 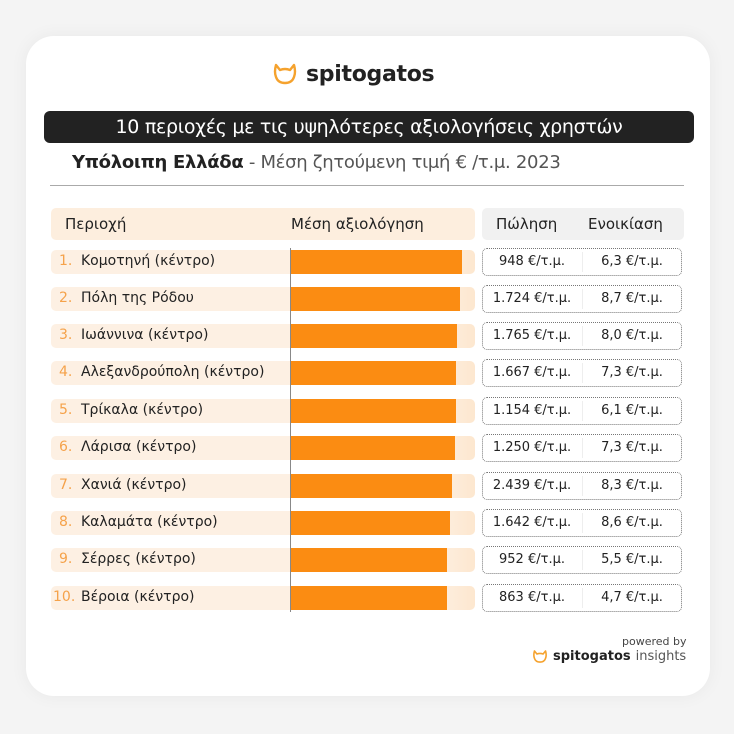 What do you see at coordinates (66, 559) in the screenshot?
I see `rank-number: 9.` at bounding box center [66, 559].